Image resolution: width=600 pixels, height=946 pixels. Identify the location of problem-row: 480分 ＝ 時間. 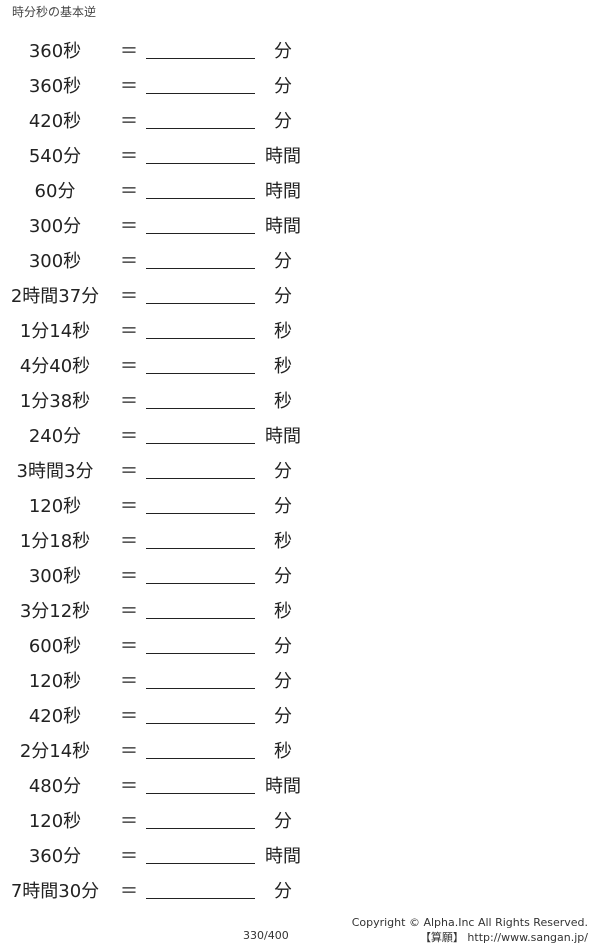
(170, 792).